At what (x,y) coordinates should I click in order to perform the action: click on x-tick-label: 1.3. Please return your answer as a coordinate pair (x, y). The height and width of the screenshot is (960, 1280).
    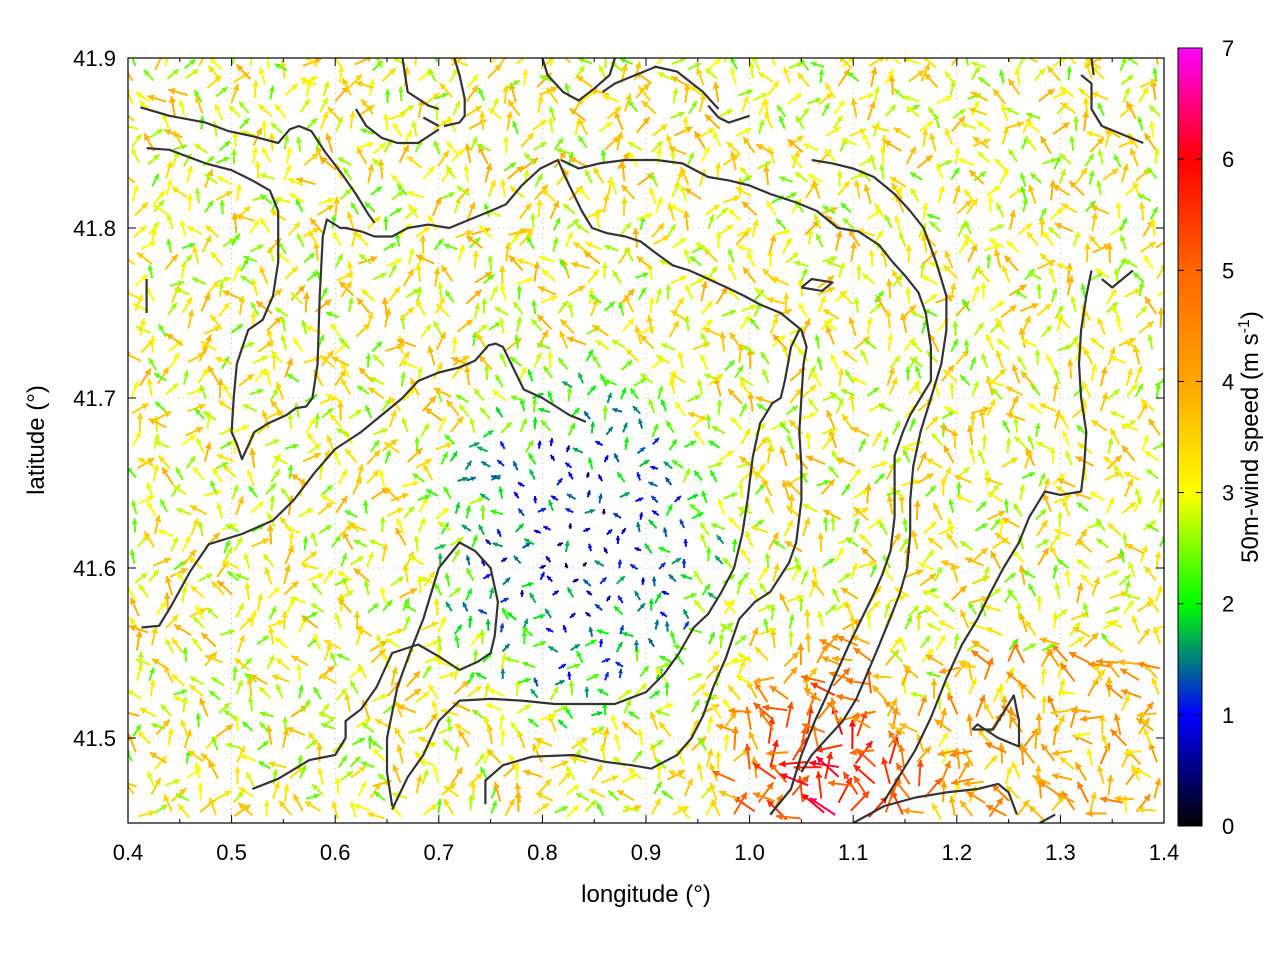
    Looking at the image, I should click on (1060, 852).